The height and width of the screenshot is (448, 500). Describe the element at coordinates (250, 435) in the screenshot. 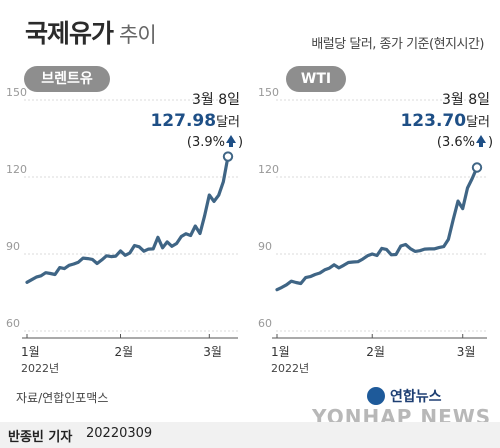

I see `byline-bar: 반종빈 기자 20220309` at that location.